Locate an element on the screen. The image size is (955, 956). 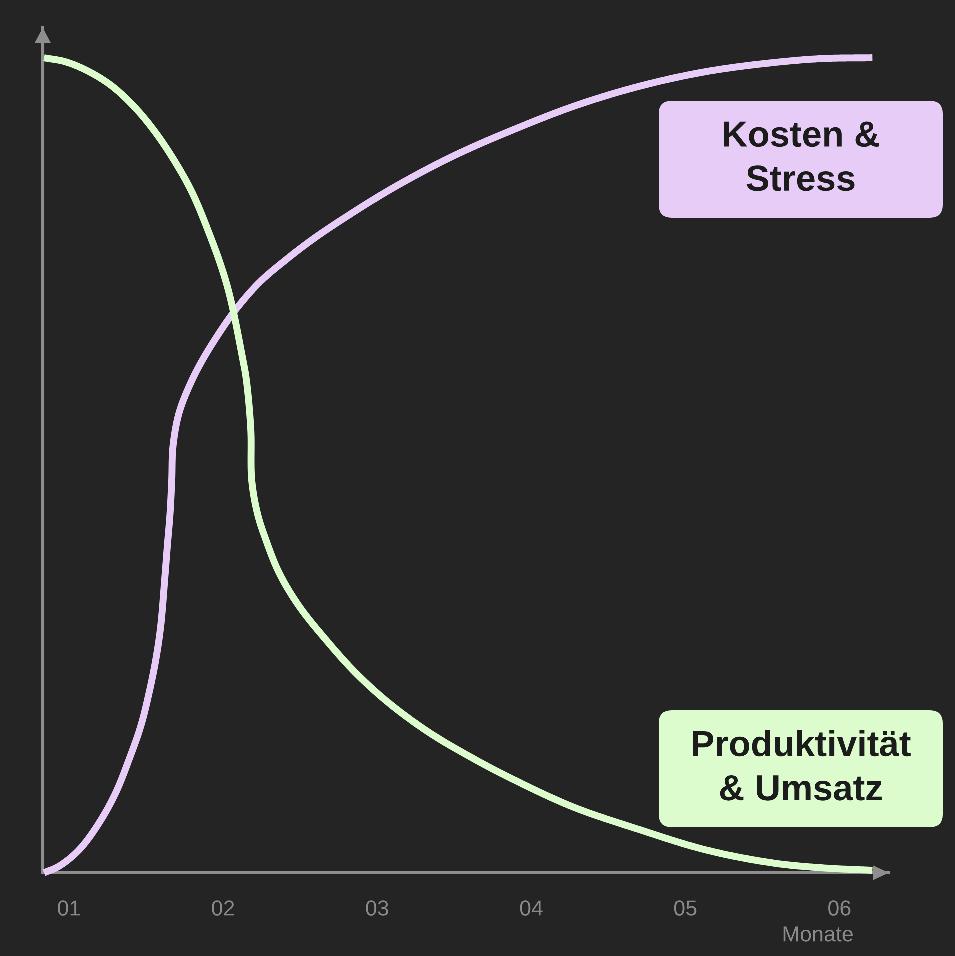
x-tick-label: 02 is located at coordinates (223, 908).